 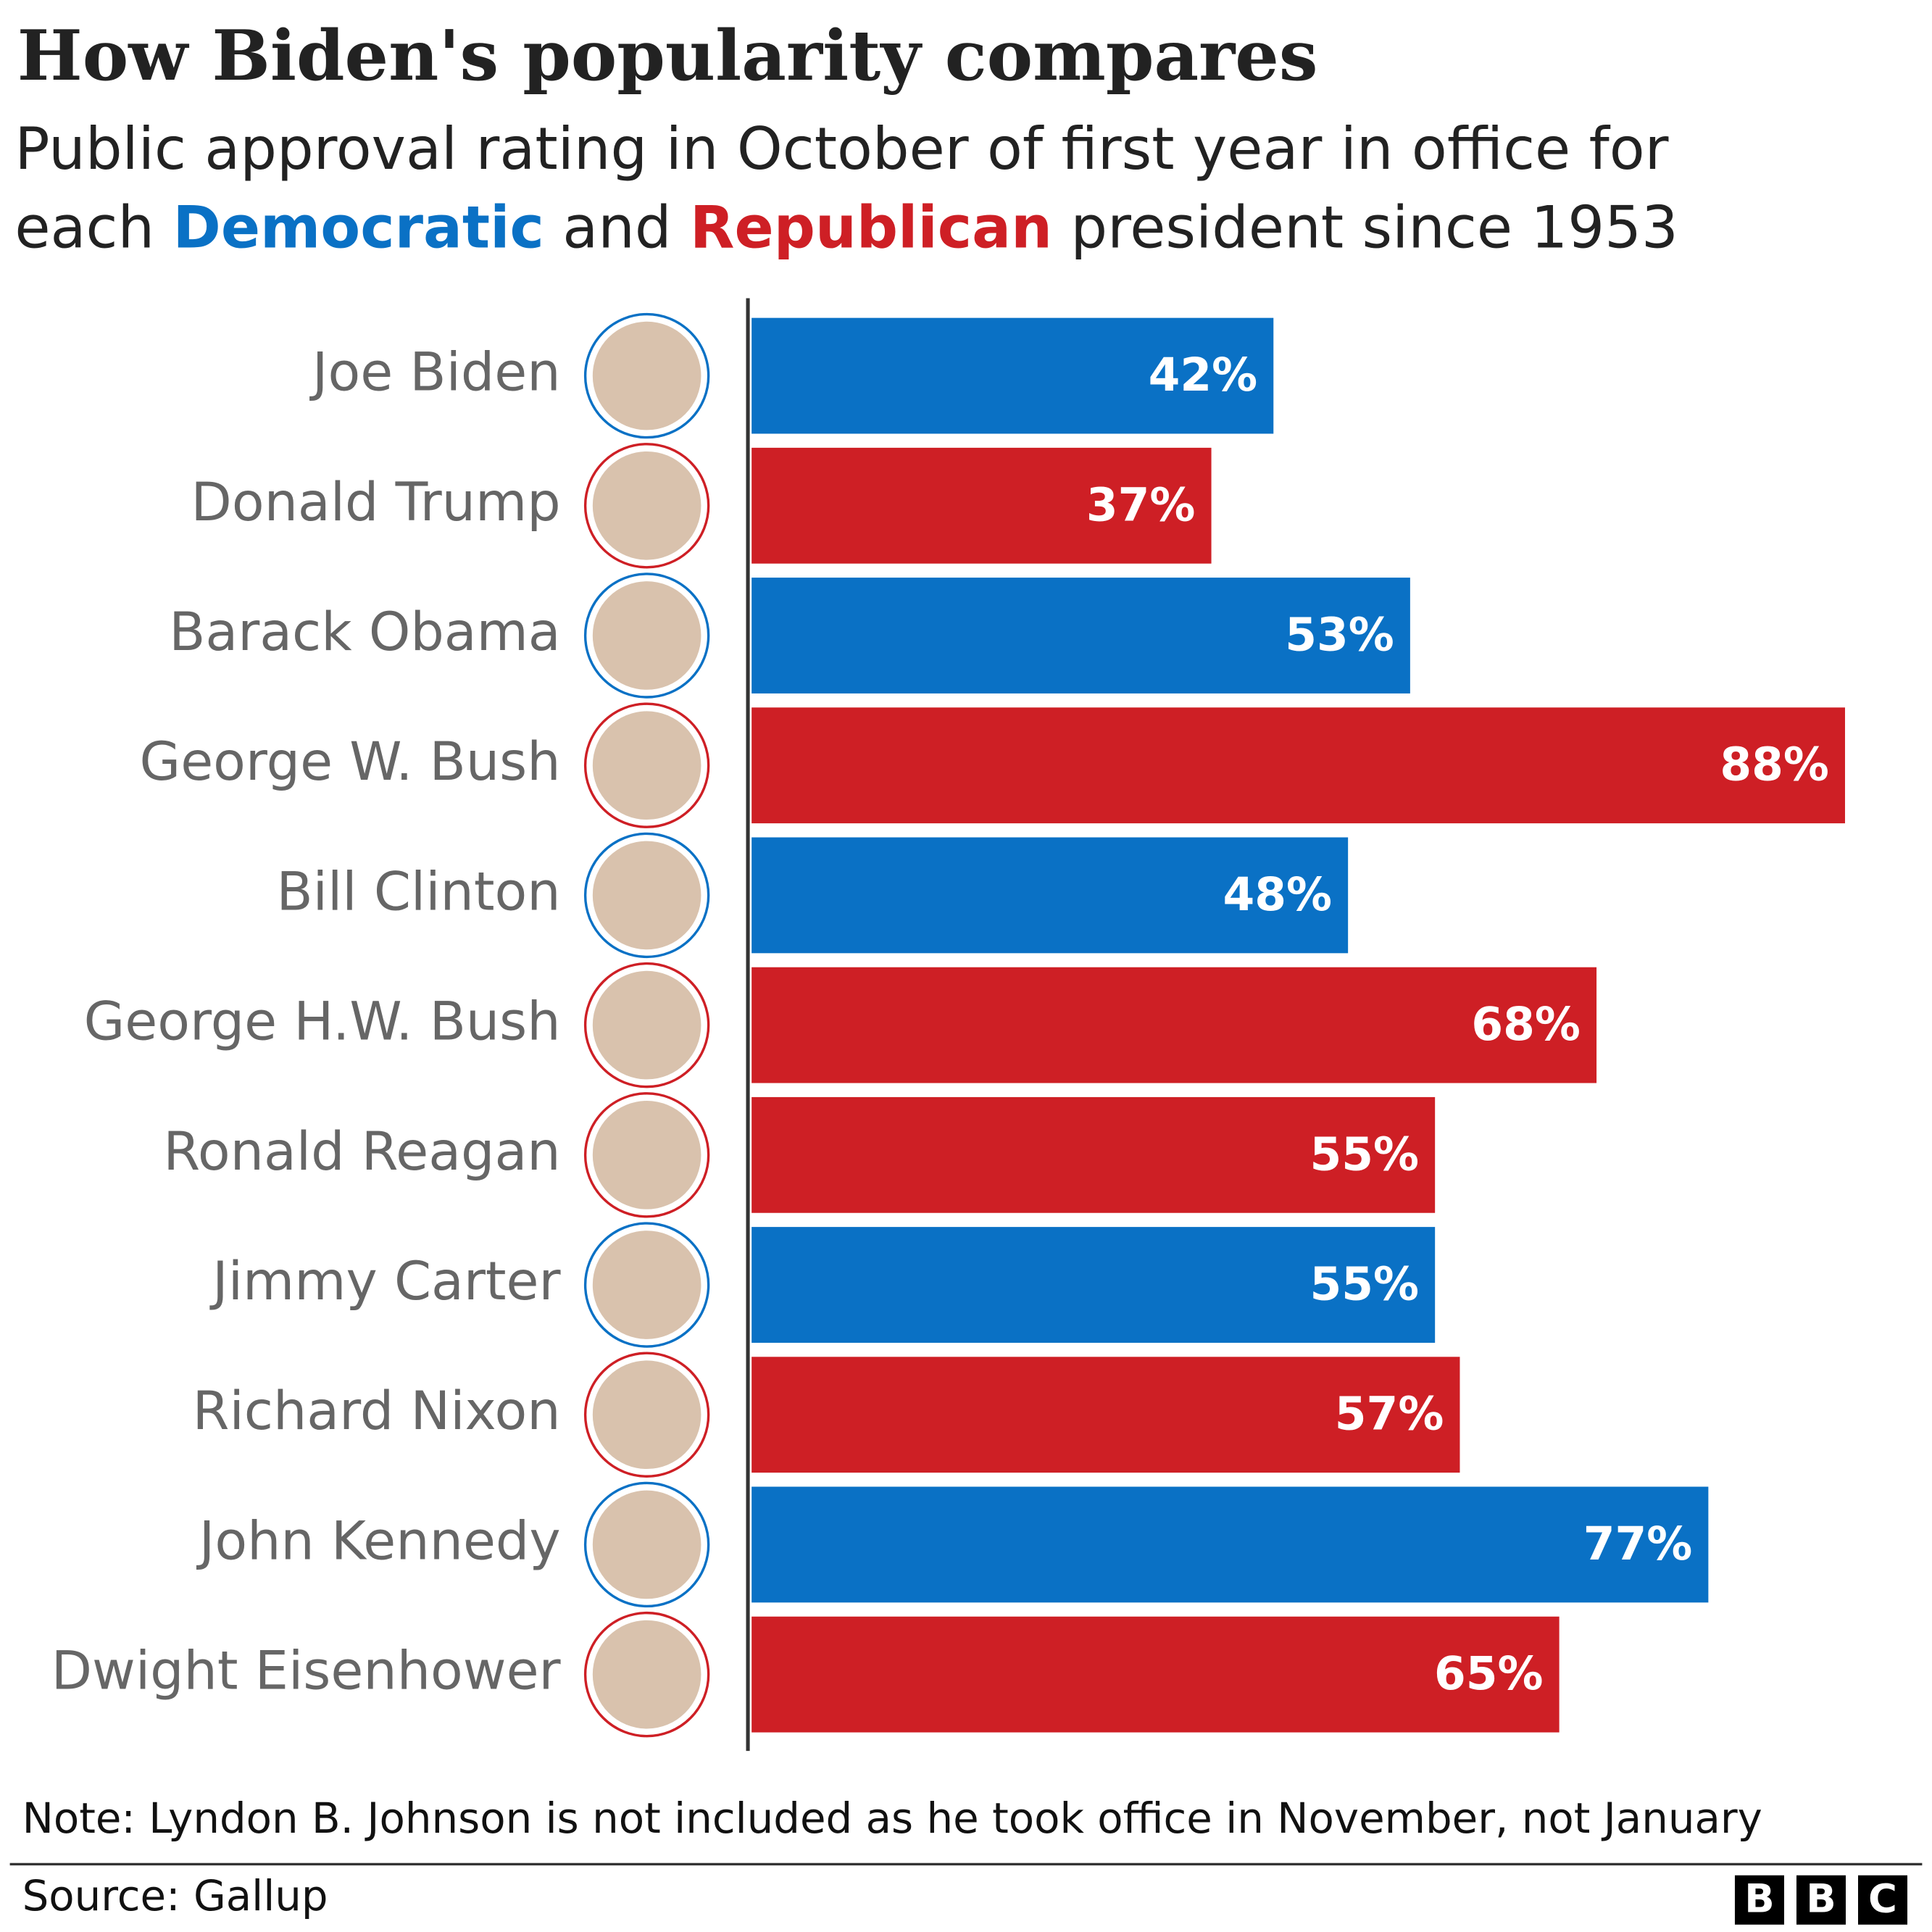 What do you see at coordinates (377, 1412) in the screenshot?
I see `y-tick-label: Richard Nixon` at bounding box center [377, 1412].